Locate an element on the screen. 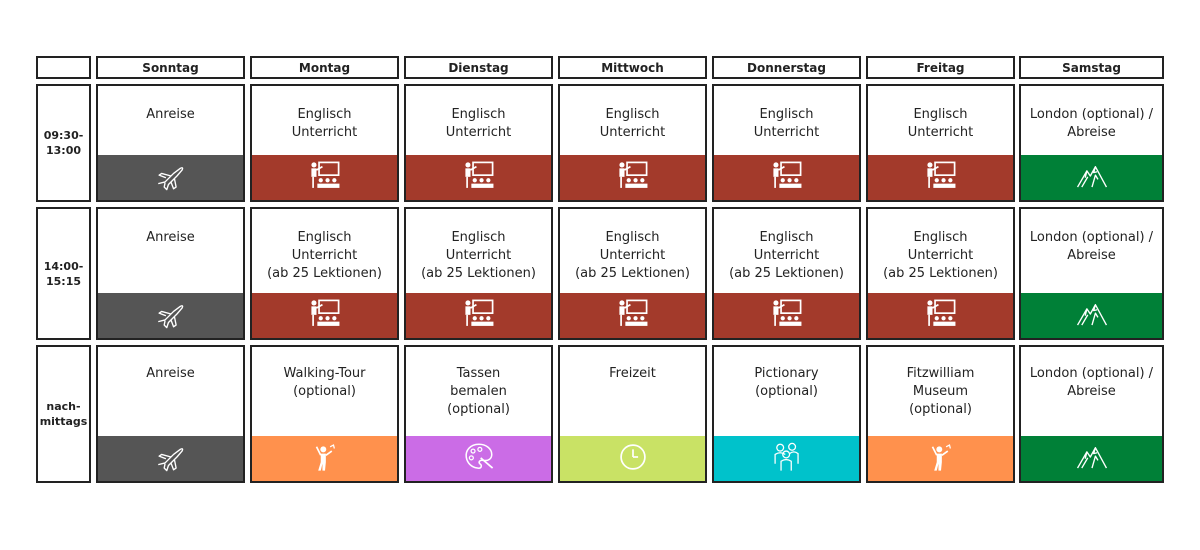 This screenshot has height=550, width=1200. day-header-donnerstag: Donnerstag is located at coordinates (786, 67).